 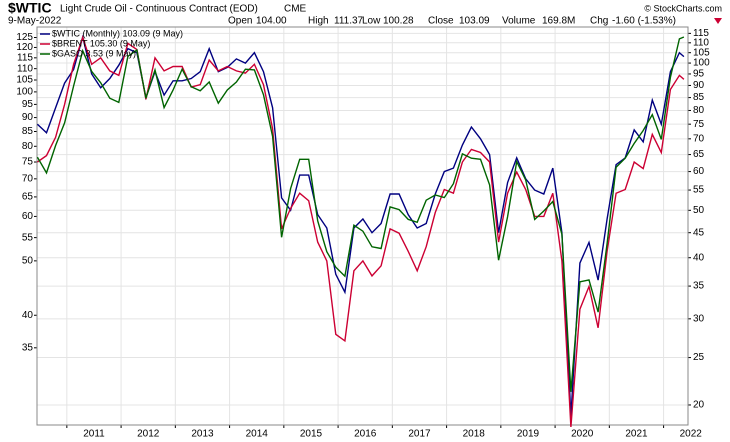 I want to click on y2-tick-label: 75, so click(x=699, y=124).